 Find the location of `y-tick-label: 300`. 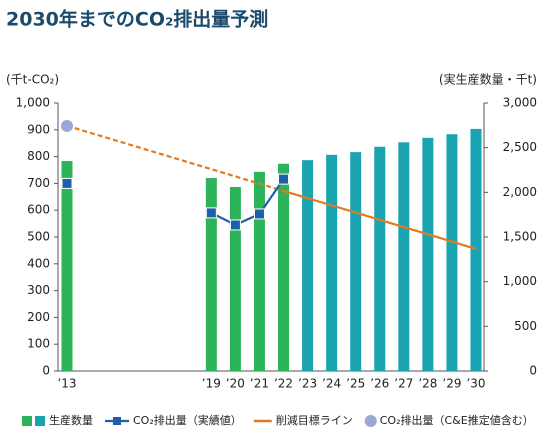

y-tick-label: 300 is located at coordinates (38, 290).